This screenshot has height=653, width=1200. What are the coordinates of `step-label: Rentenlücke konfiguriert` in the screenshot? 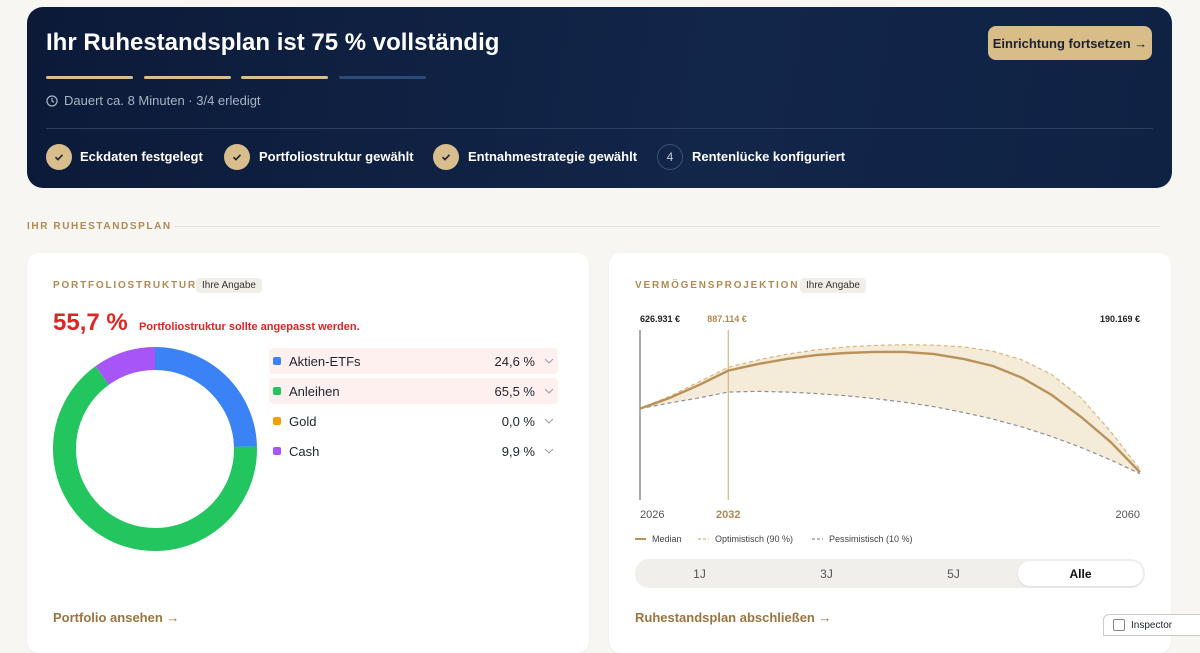 It's located at (769, 156).